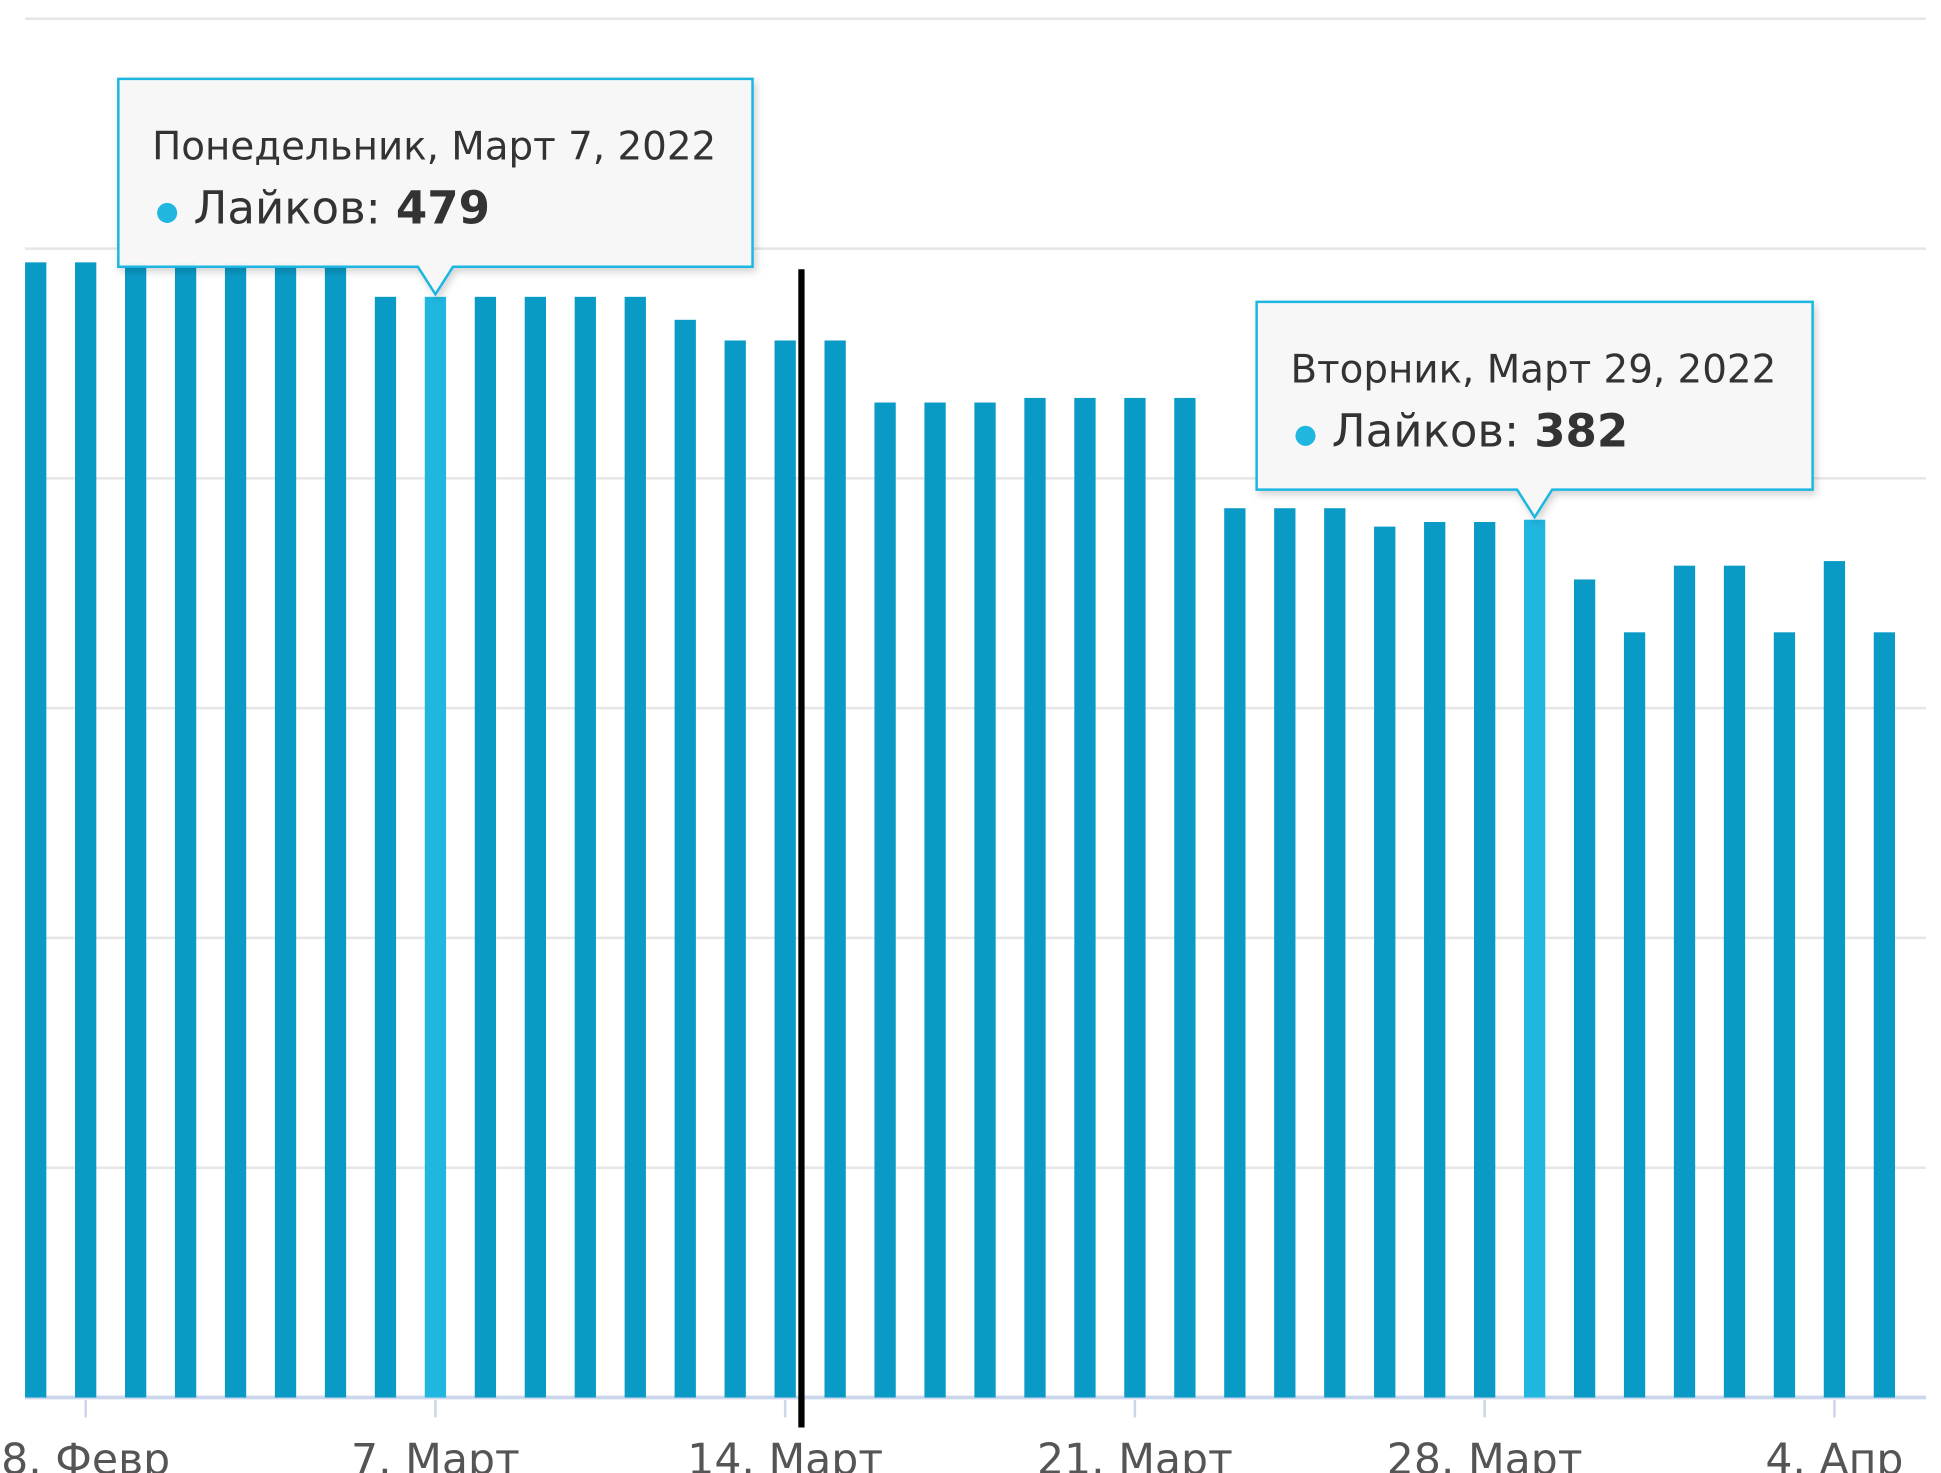 The width and height of the screenshot is (1941, 1473). Describe the element at coordinates (785, 1454) in the screenshot. I see `x-tick-label: 14. Март` at that location.